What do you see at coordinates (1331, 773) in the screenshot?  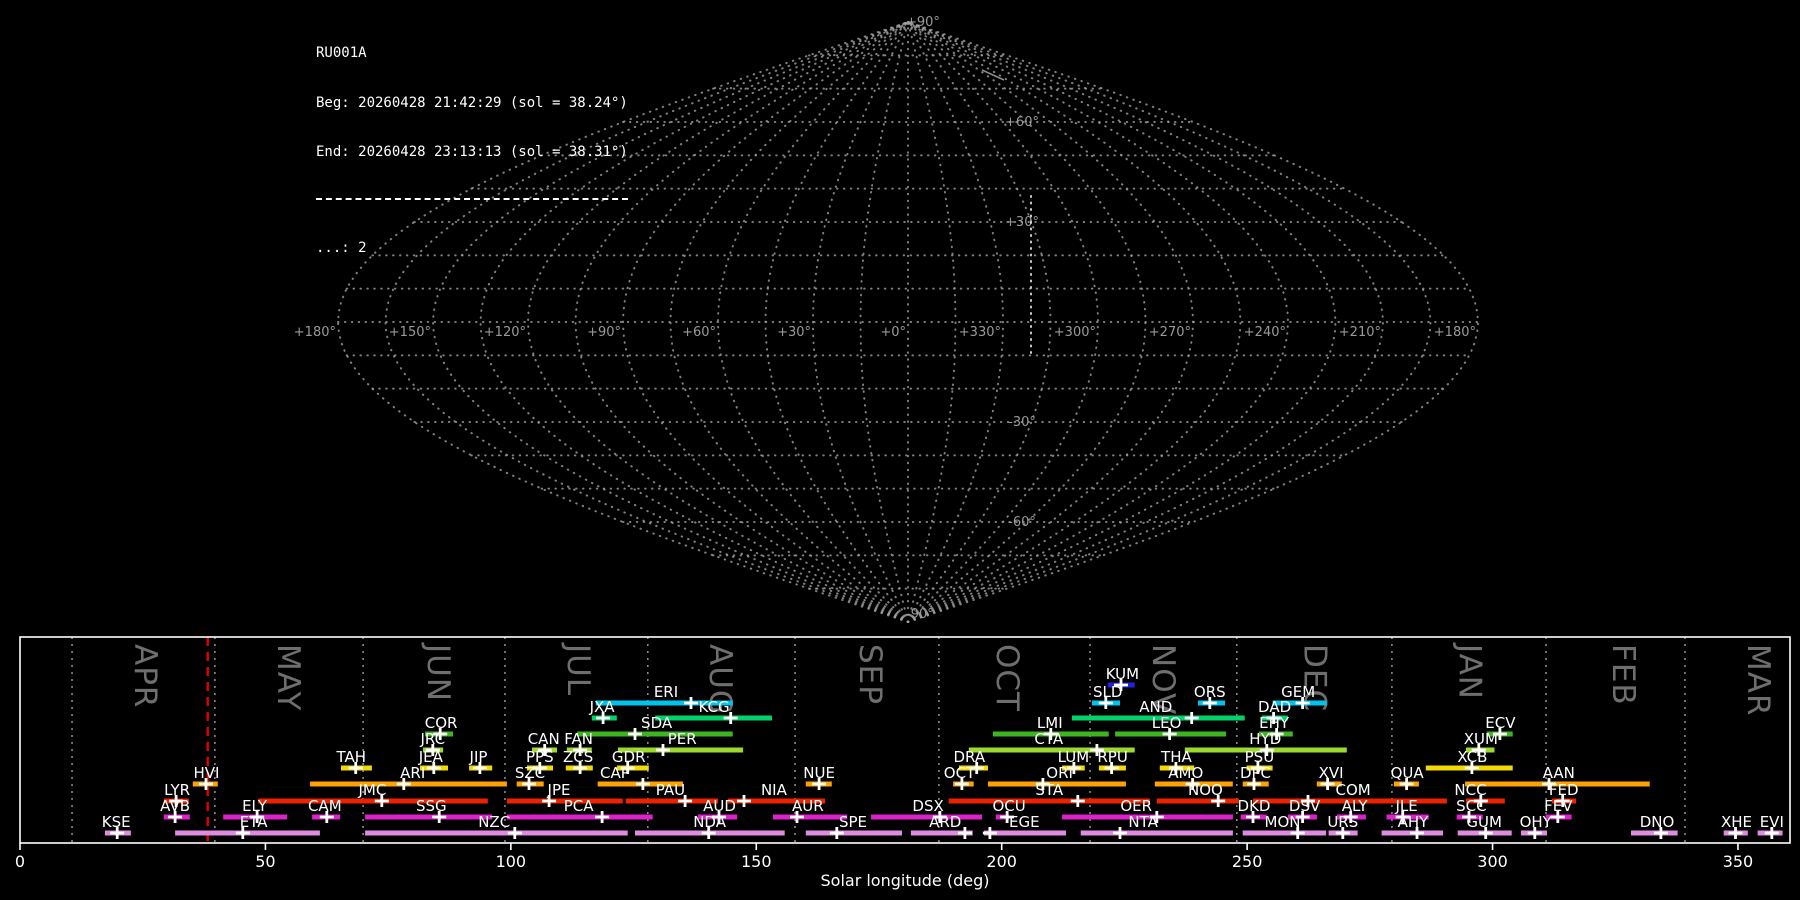 I see `shower-code-label: XVI` at bounding box center [1331, 773].